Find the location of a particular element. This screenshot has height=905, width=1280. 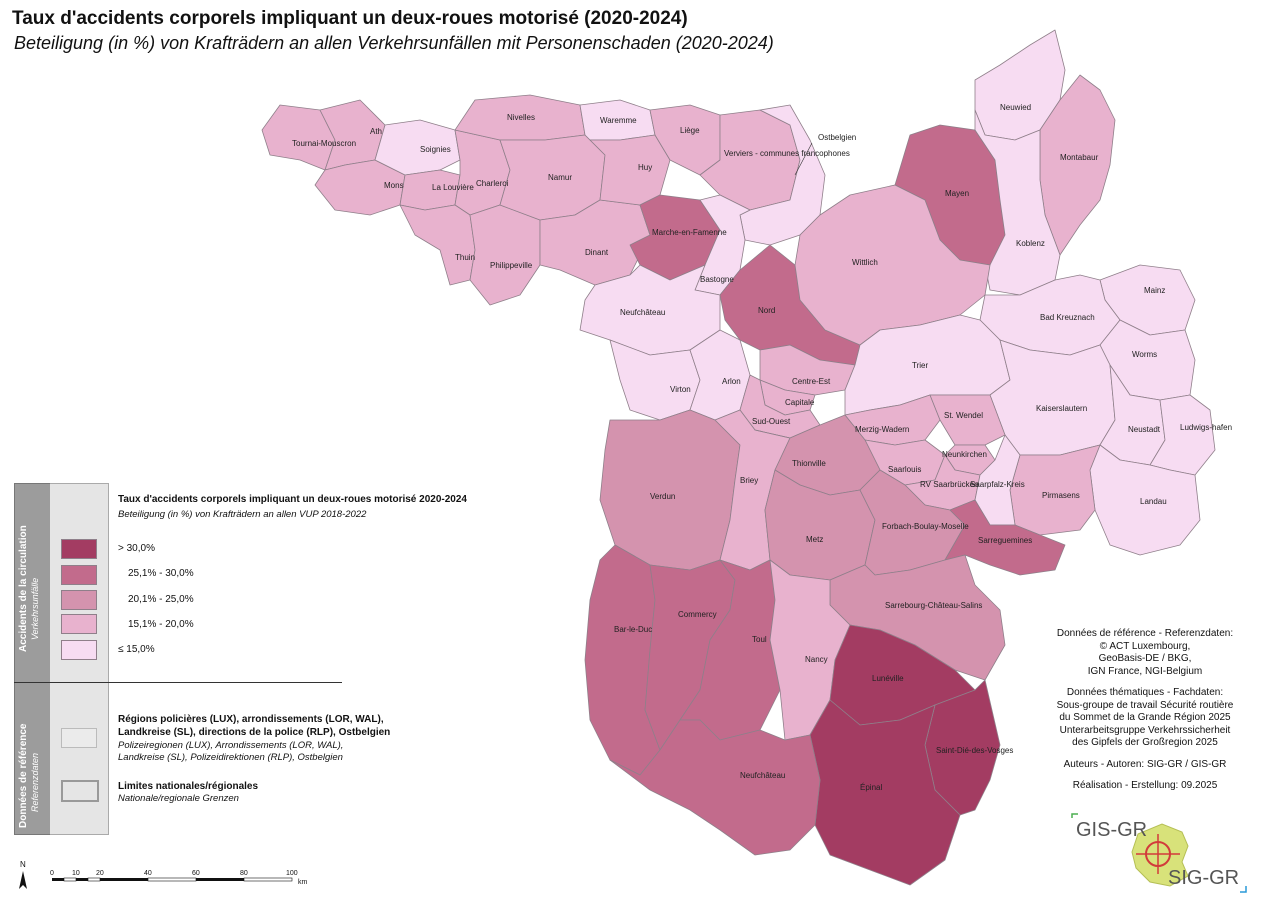

label-mons: Mons is located at coordinates (394, 185).